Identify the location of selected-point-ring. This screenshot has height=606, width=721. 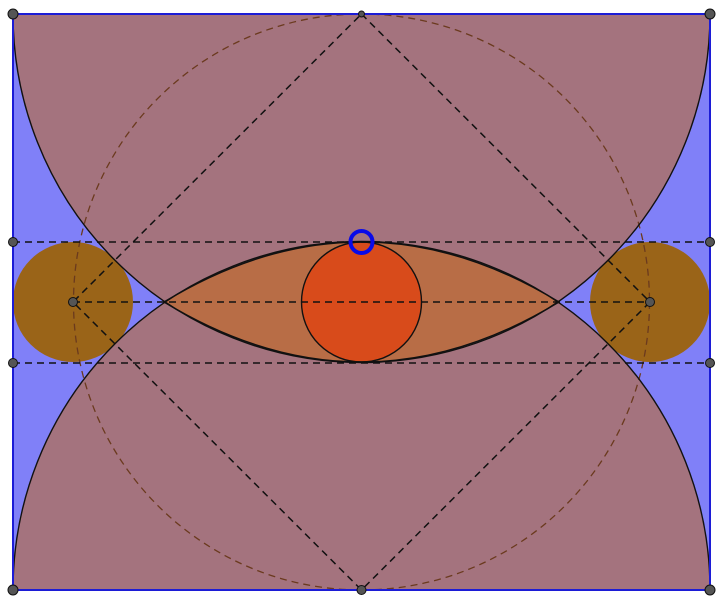
(361, 242).